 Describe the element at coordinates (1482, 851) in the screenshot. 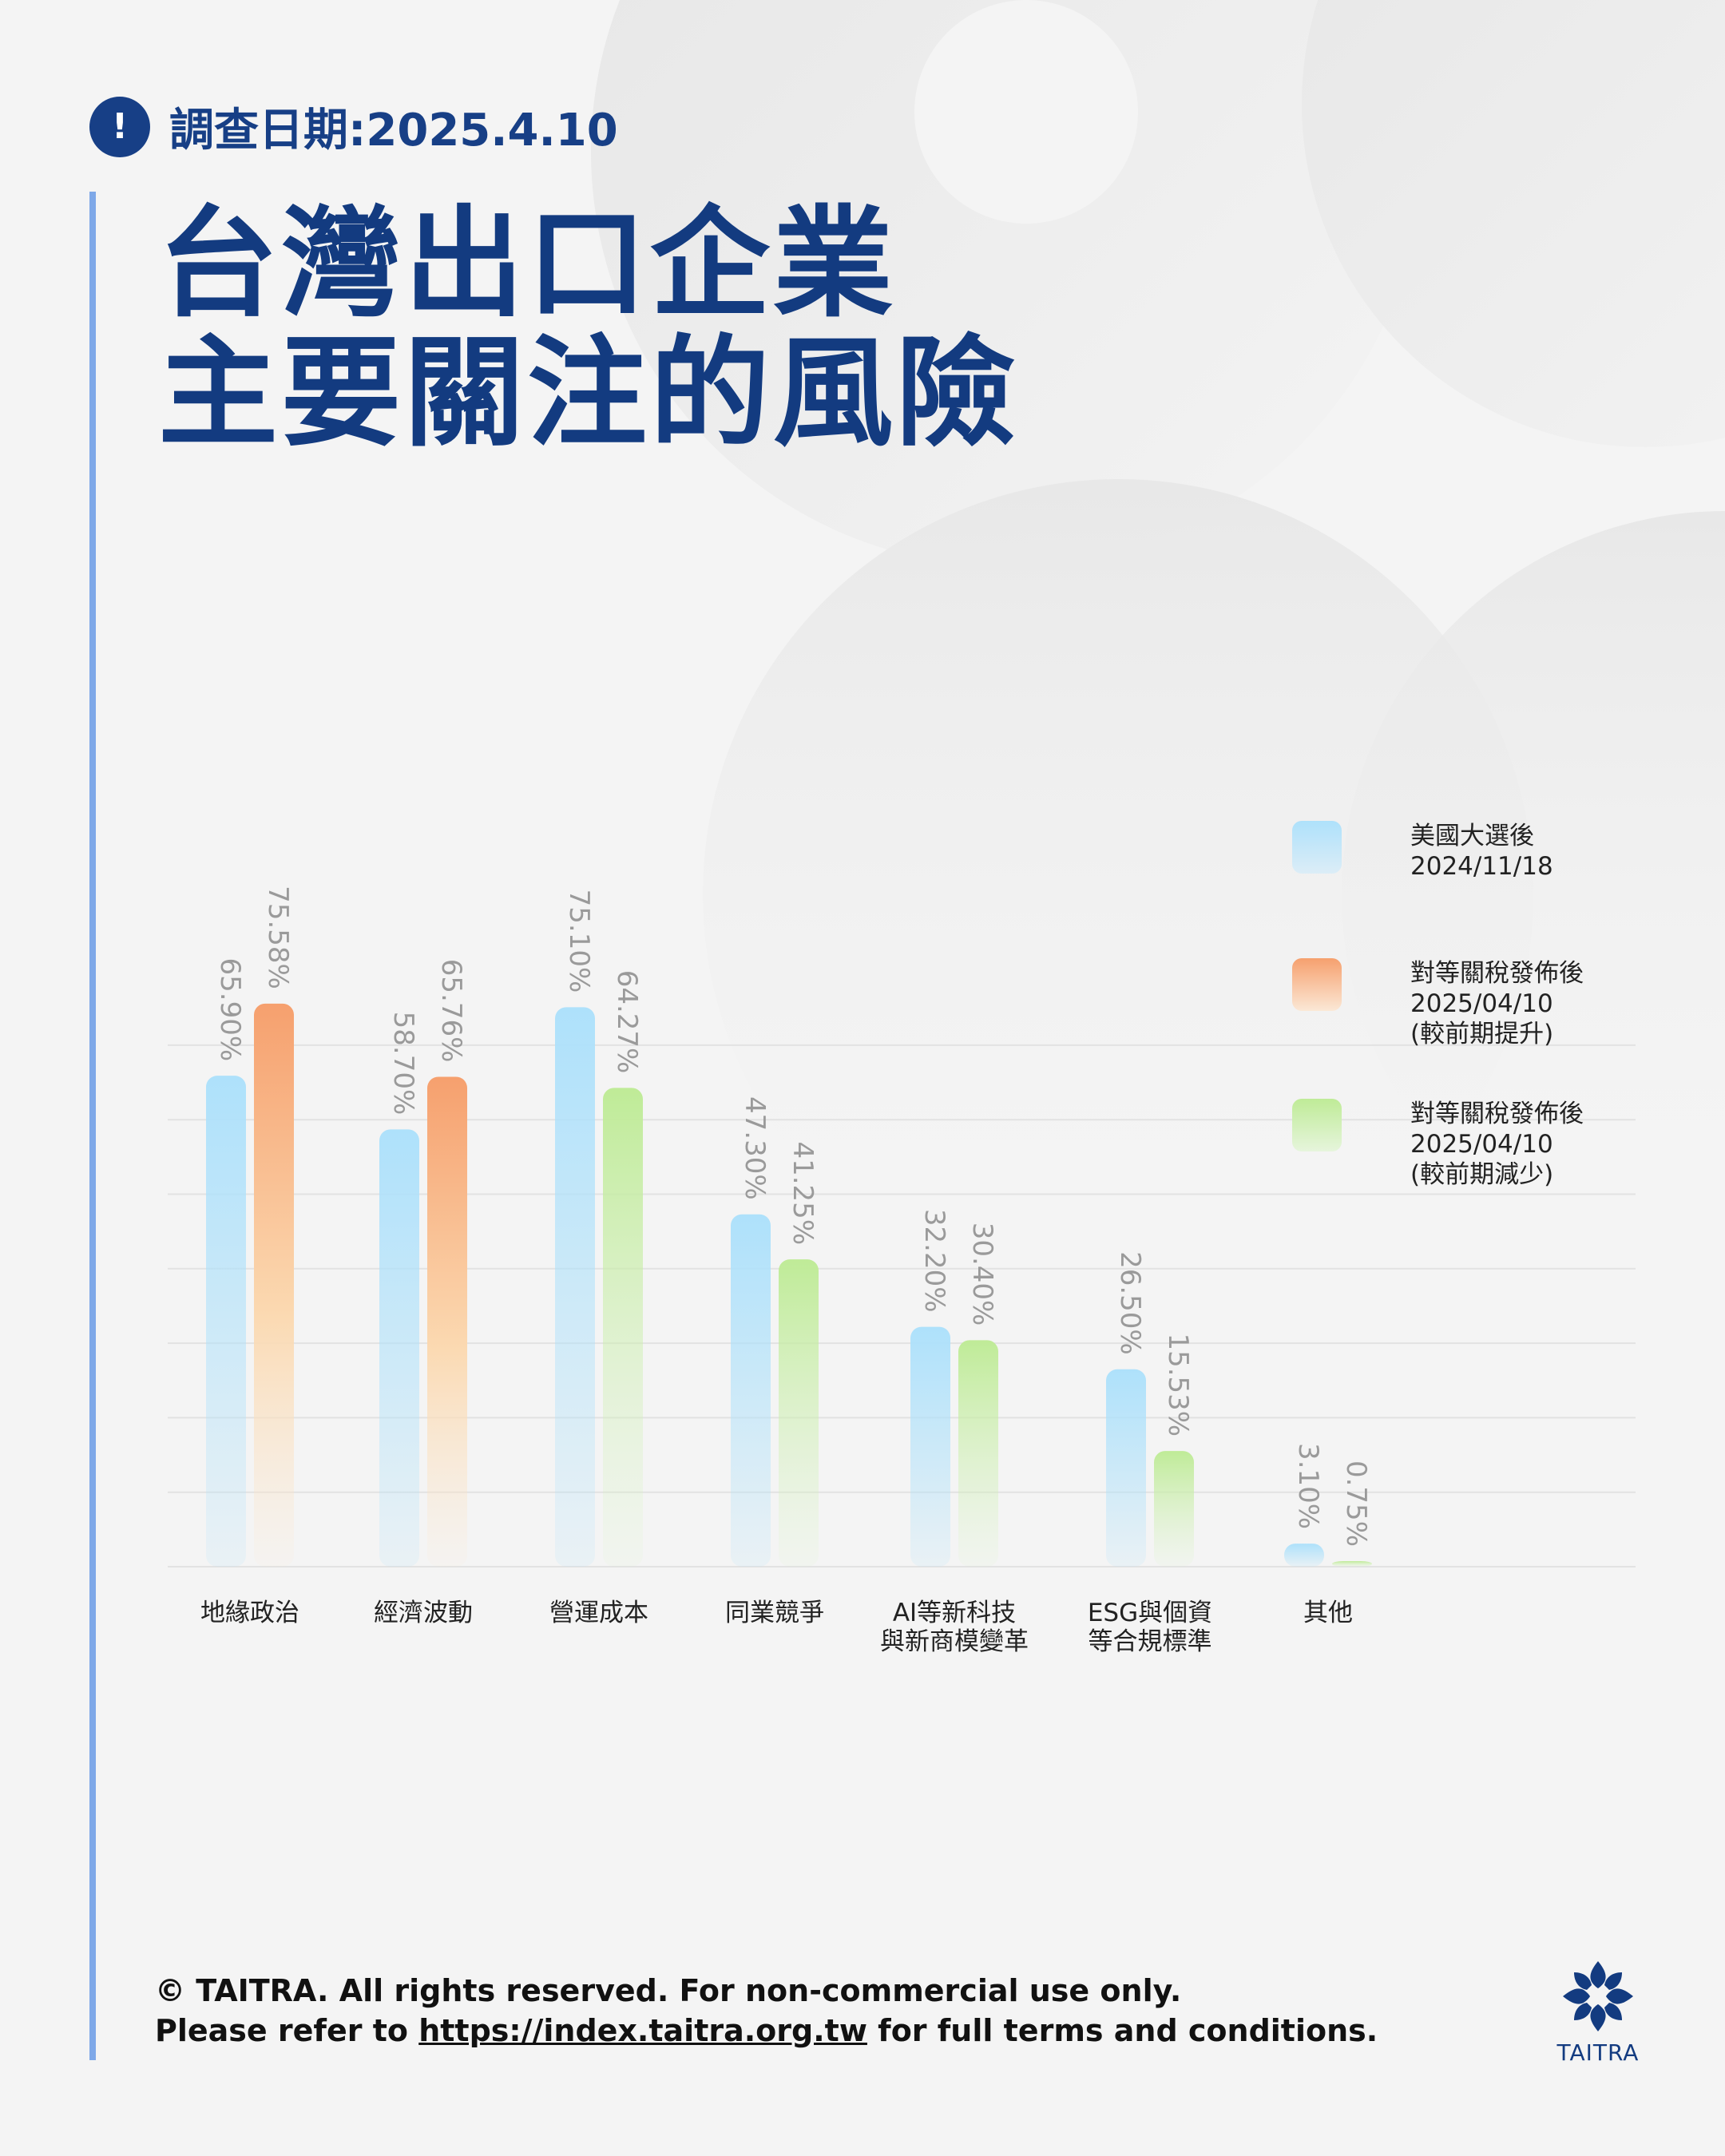

I see `legend-label-blue: 美國大選後 2024/11/18` at that location.